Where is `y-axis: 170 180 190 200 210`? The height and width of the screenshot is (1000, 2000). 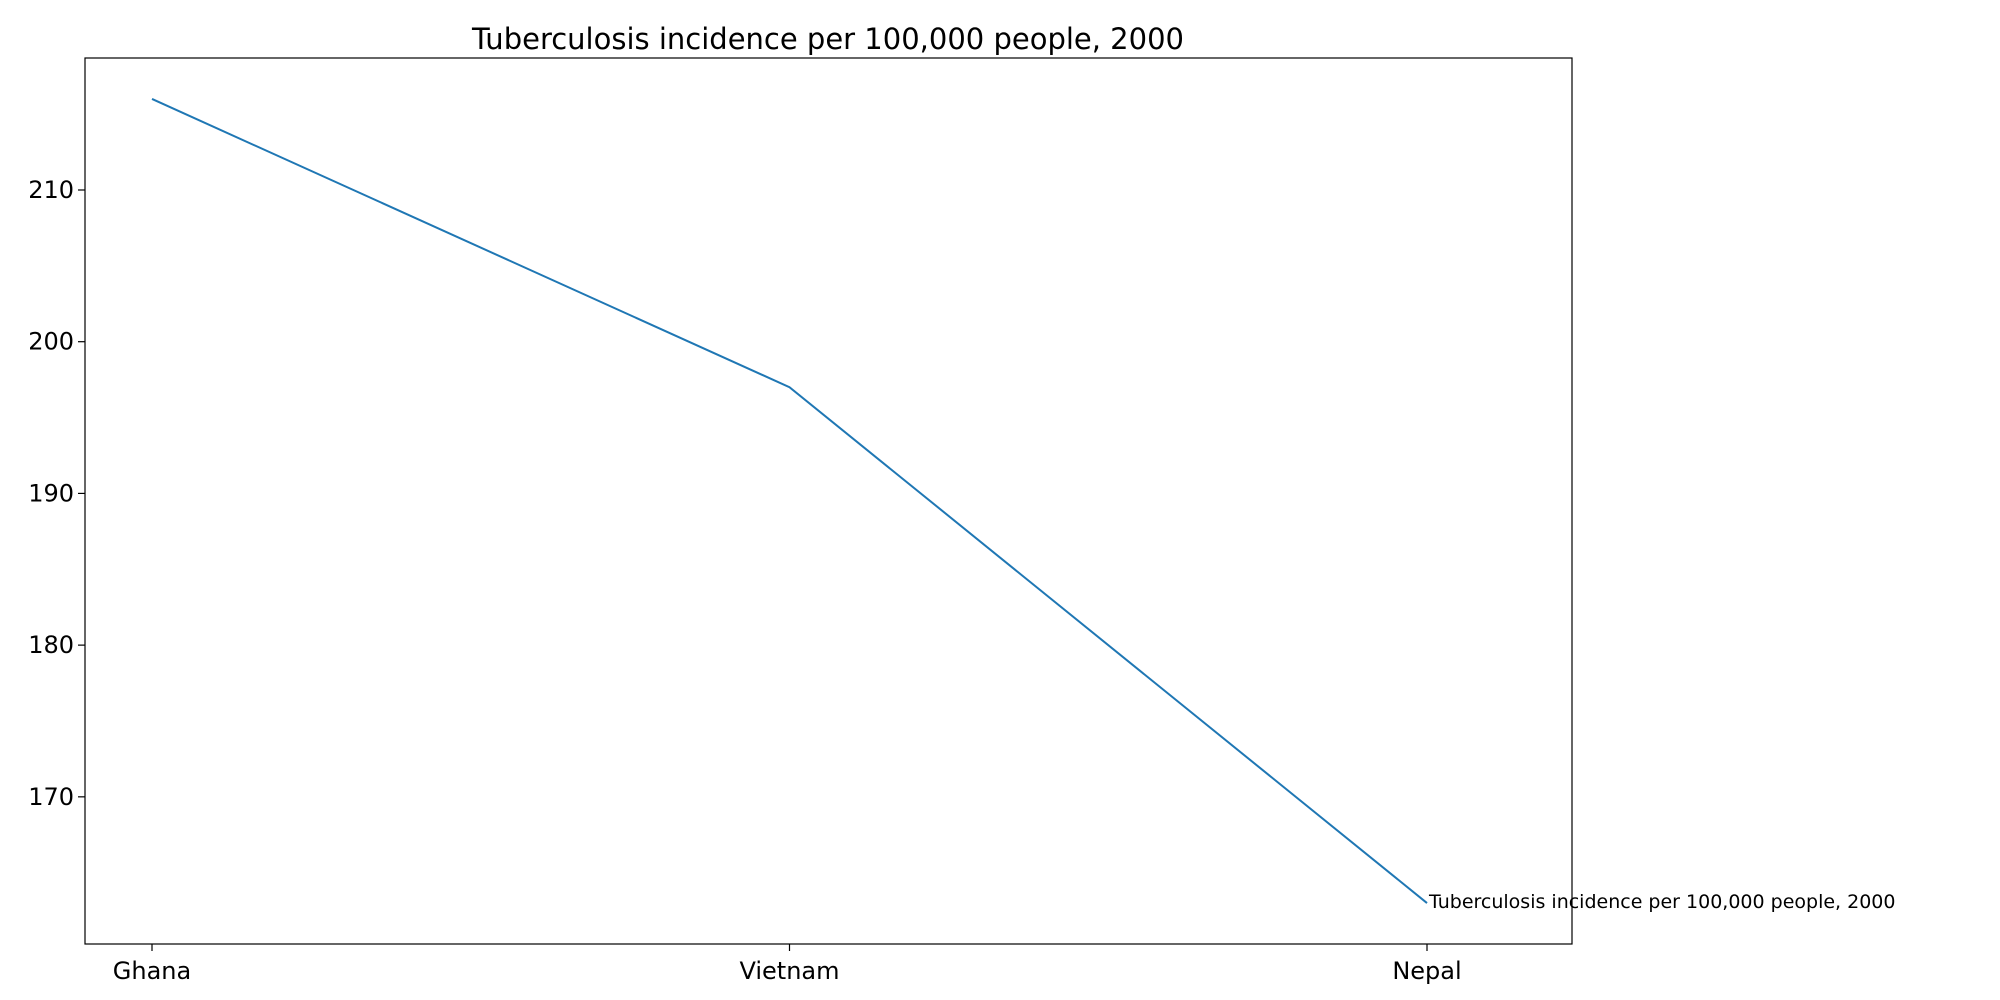
y-axis: 170 180 190 200 210 is located at coordinates (56, 493).